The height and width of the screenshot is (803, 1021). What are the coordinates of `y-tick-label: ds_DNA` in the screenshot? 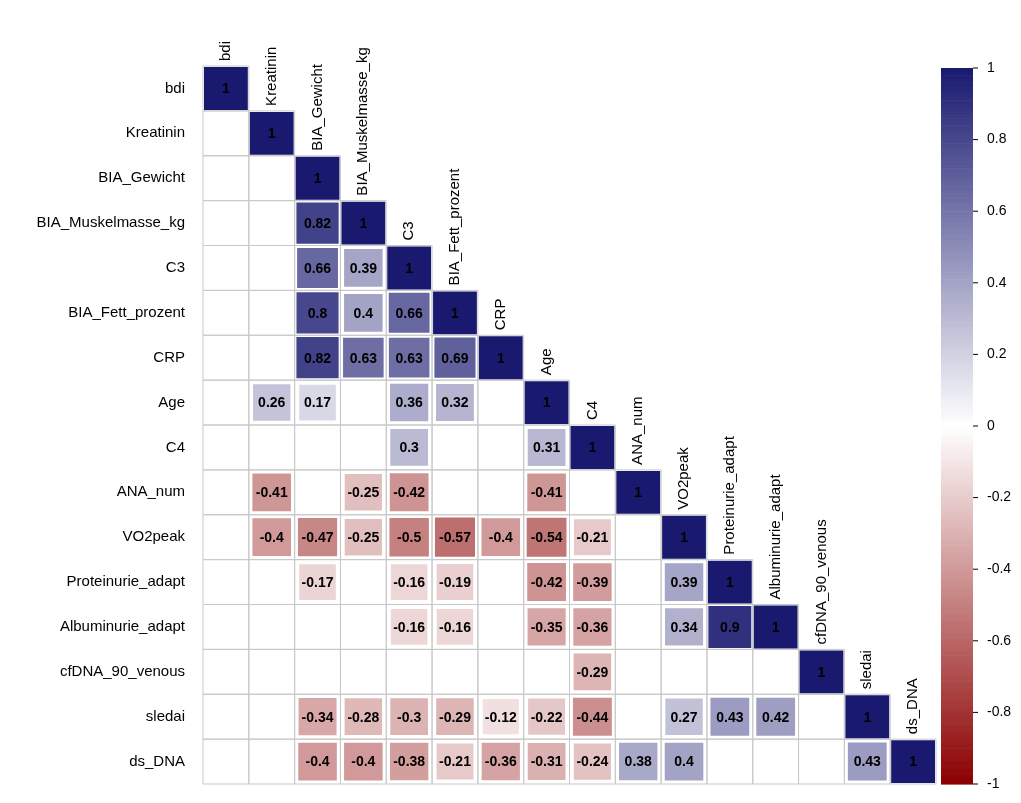 It's located at (157, 760).